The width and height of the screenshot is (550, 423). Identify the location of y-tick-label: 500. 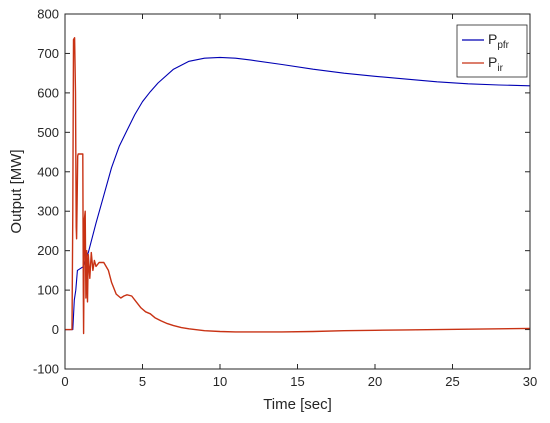
(48, 132).